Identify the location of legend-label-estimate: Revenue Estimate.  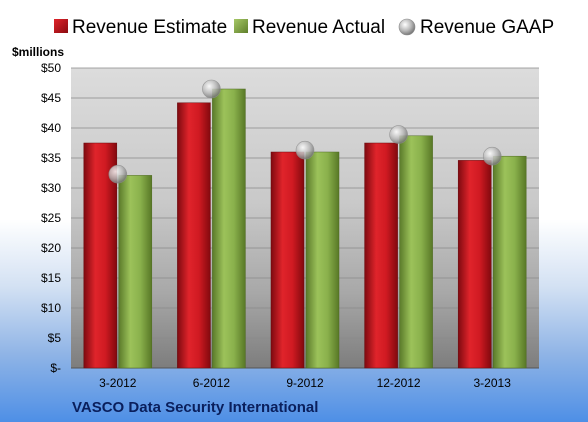
(149, 27).